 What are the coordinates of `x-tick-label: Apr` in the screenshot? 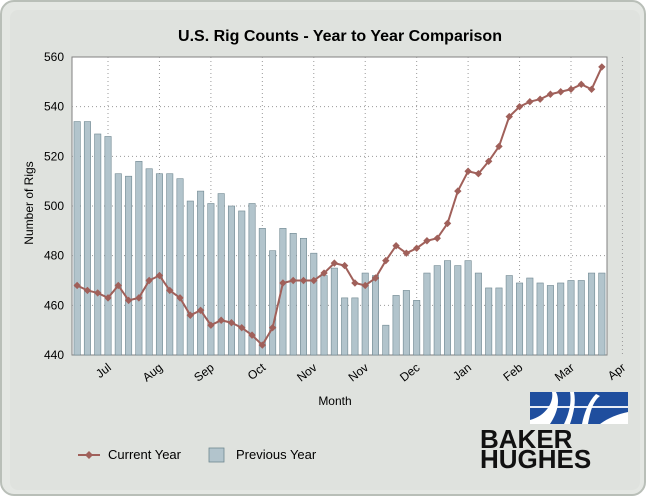 It's located at (616, 371).